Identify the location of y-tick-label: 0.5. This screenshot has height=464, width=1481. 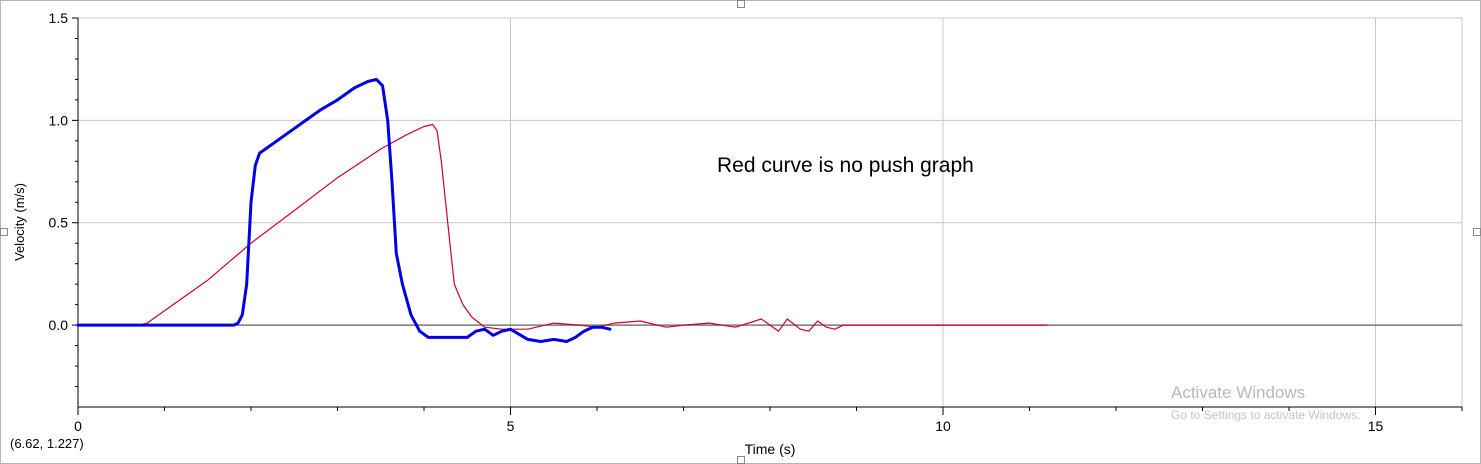
(59, 223).